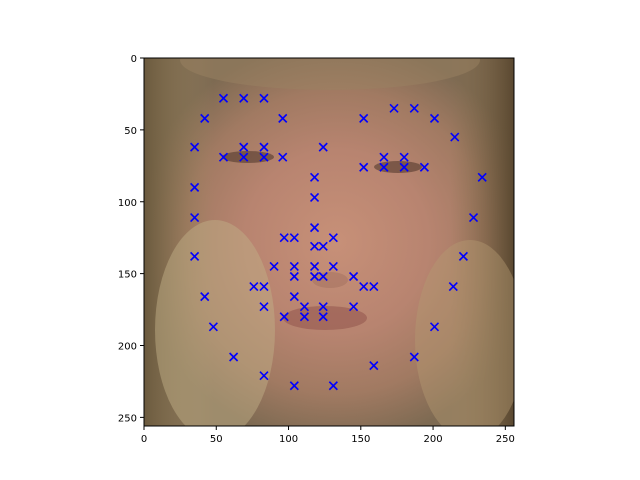 The width and height of the screenshot is (640, 480). Describe the element at coordinates (360, 439) in the screenshot. I see `x-tick-label: 150` at that location.